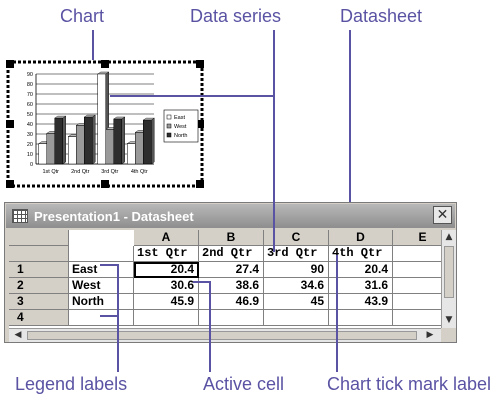 The image size is (500, 403). Describe the element at coordinates (114, 216) in the screenshot. I see `window-title: Presentation1 - Datasheet` at that location.